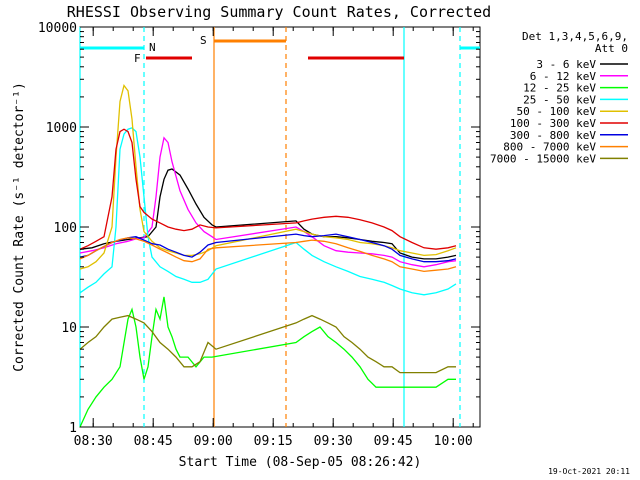 This screenshot has width=640, height=480. I want to click on legend-label: 25 - 50 keV, so click(559, 99).